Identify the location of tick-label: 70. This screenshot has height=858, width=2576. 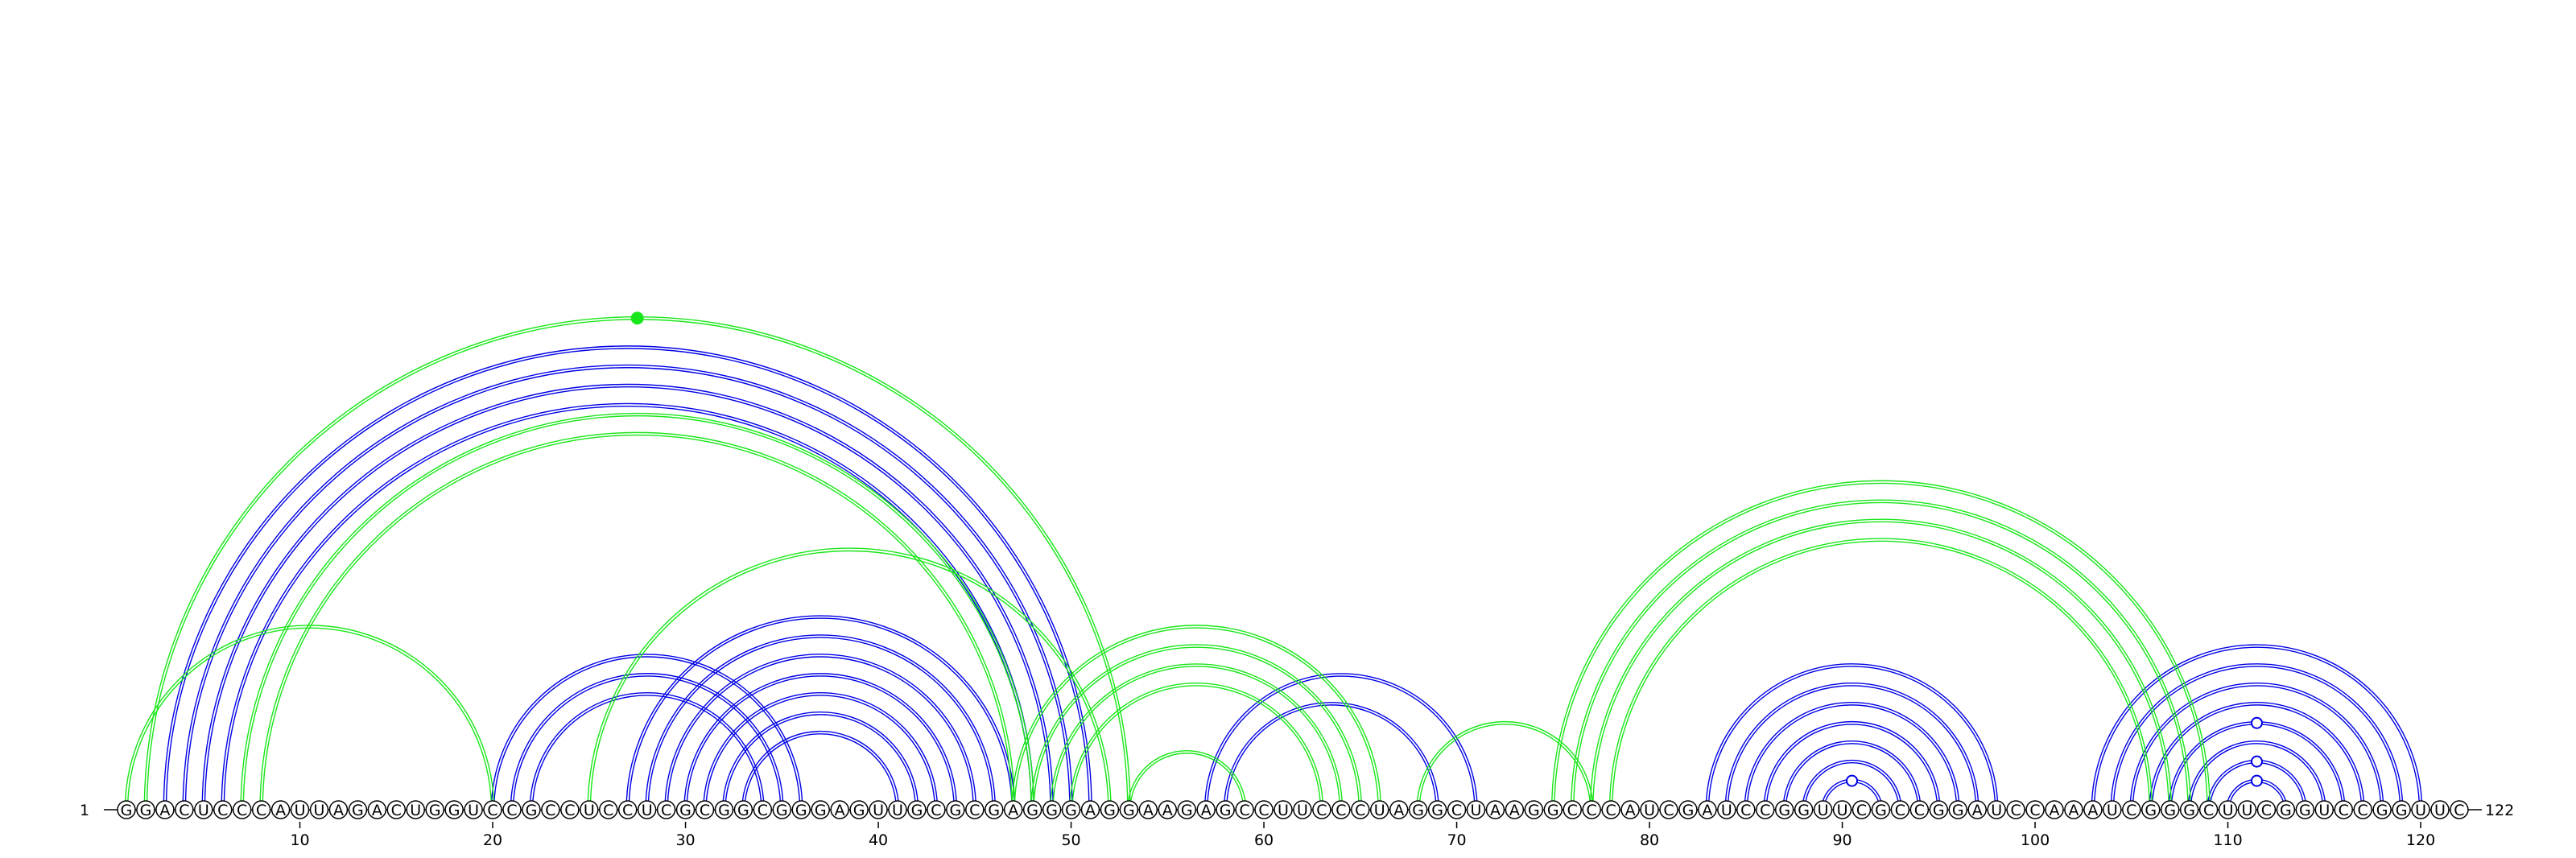
(1456, 840).